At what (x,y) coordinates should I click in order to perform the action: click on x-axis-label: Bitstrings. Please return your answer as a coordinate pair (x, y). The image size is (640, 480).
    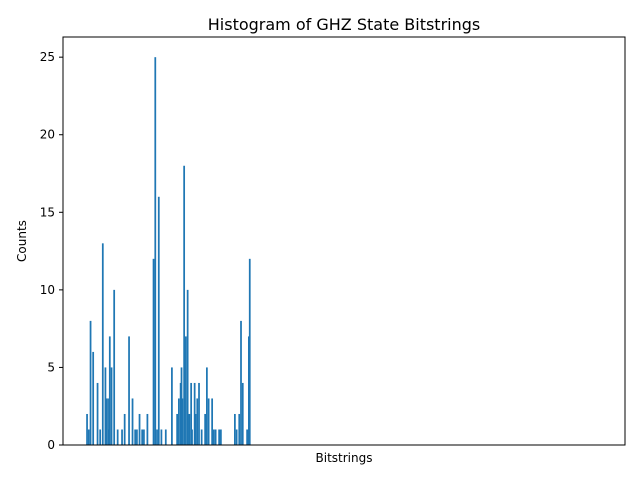
    Looking at the image, I should click on (344, 458).